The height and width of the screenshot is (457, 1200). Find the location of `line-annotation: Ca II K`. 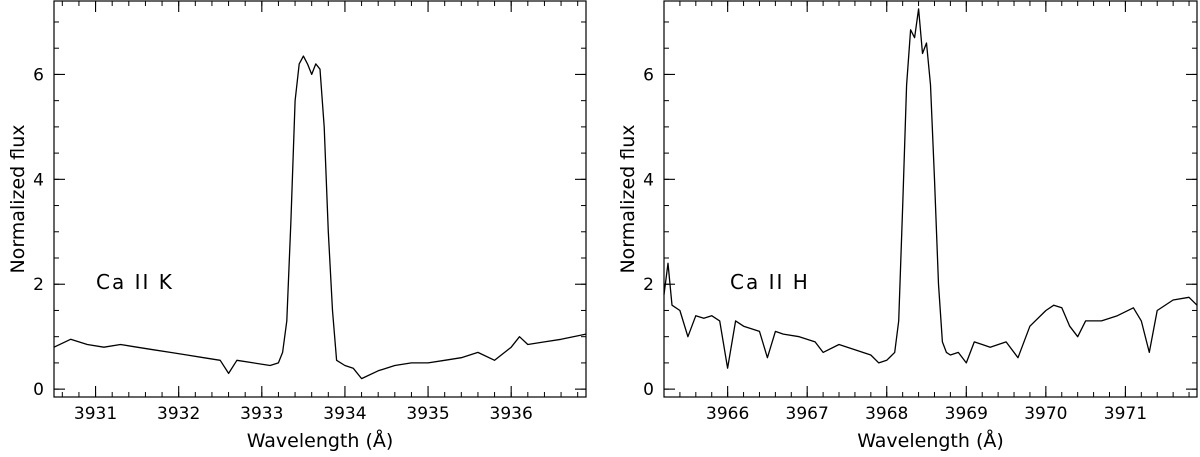

line-annotation: Ca II K is located at coordinates (135, 282).